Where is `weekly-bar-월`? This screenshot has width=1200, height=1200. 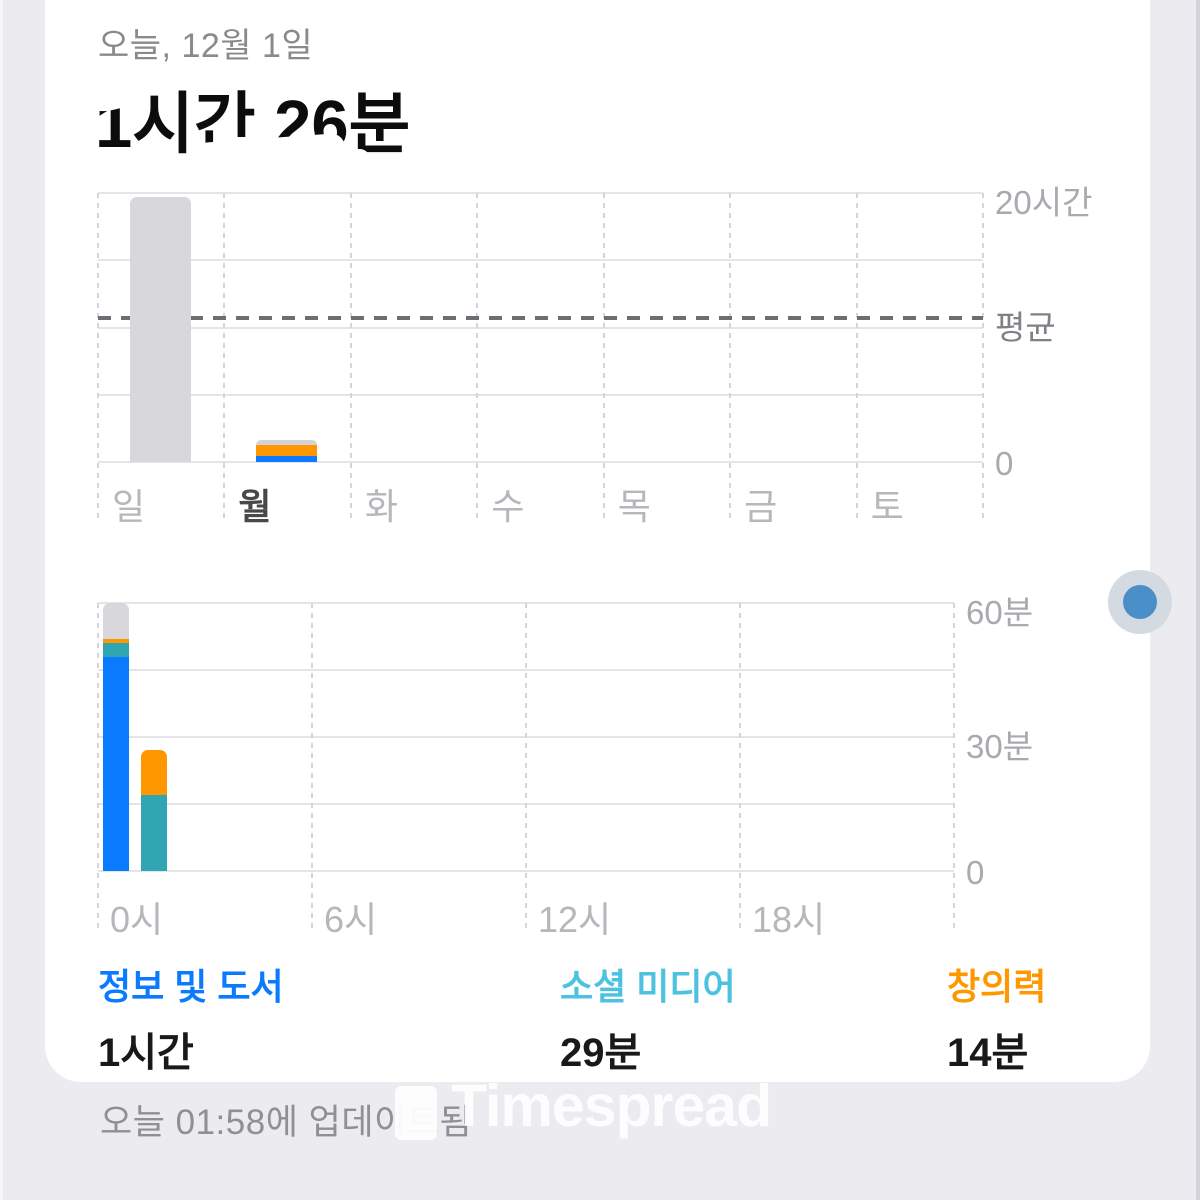
weekly-bar-월 is located at coordinates (287, 451).